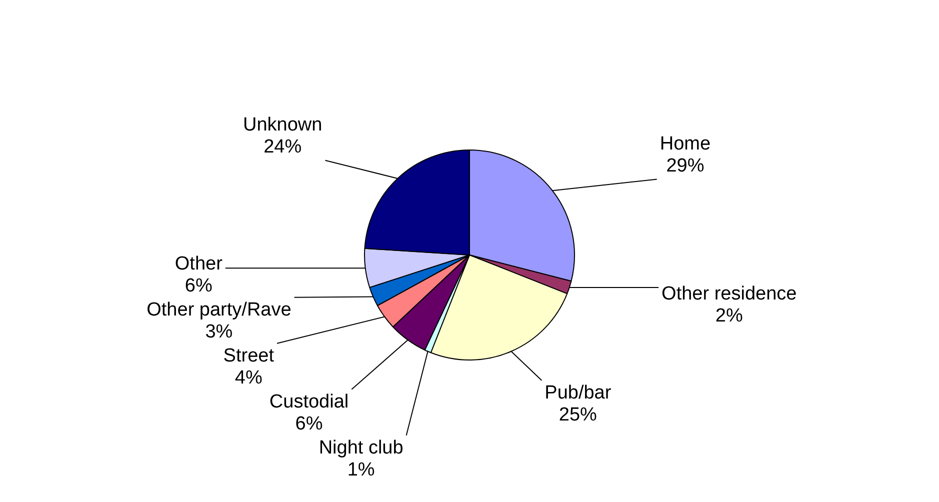 The image size is (939, 502). What do you see at coordinates (361, 448) in the screenshot?
I see `slice-label: Night club` at bounding box center [361, 448].